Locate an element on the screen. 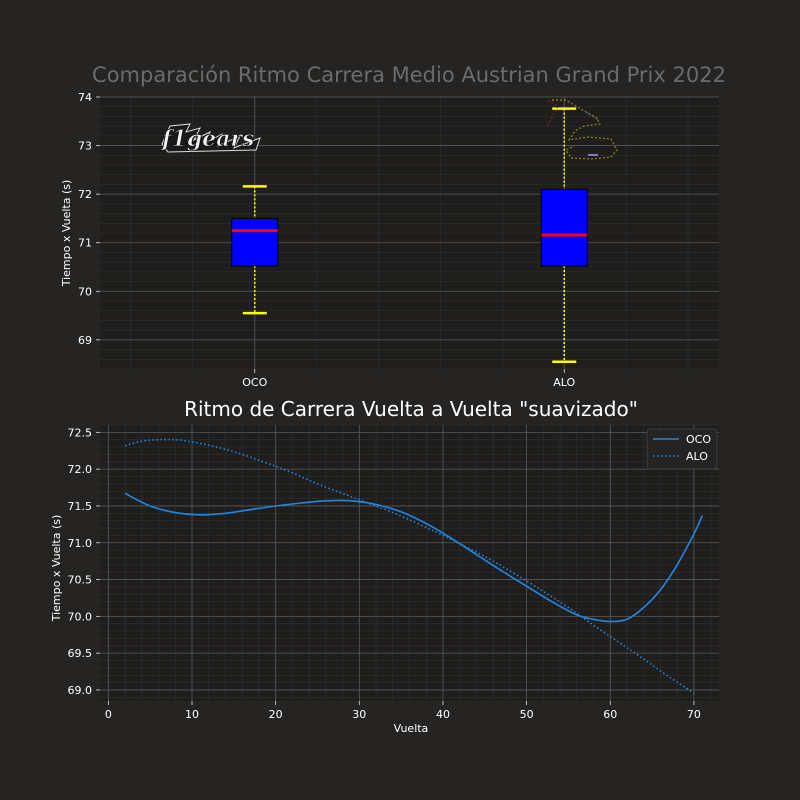  chart2-y-tick-label: 71.0 is located at coordinates (80, 543).